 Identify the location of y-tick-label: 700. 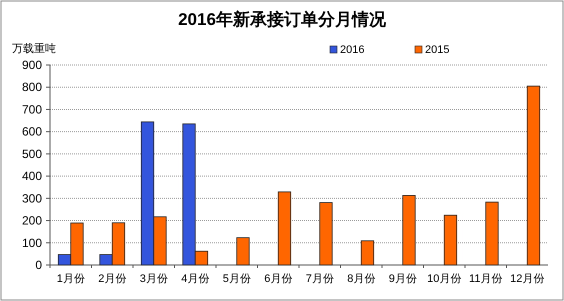
(32, 109).